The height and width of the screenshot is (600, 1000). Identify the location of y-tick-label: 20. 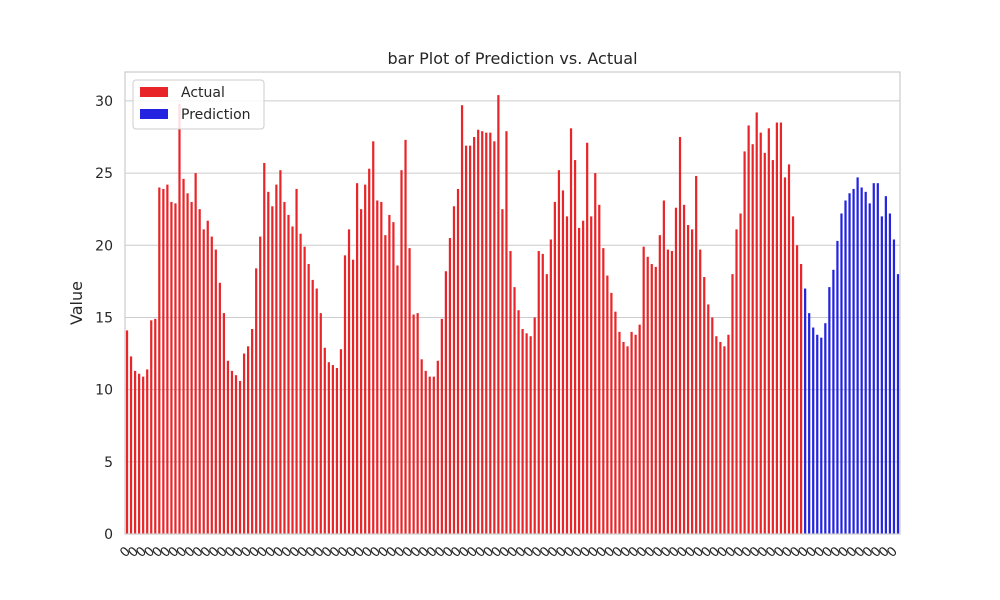
(104, 246).